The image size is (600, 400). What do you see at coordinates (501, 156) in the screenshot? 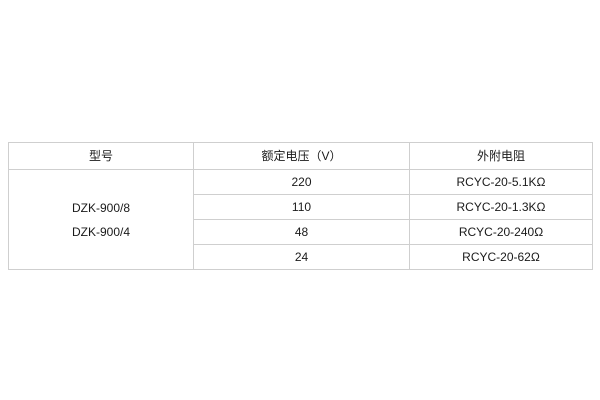
I see `column-header-resistor: 外附电阻` at bounding box center [501, 156].